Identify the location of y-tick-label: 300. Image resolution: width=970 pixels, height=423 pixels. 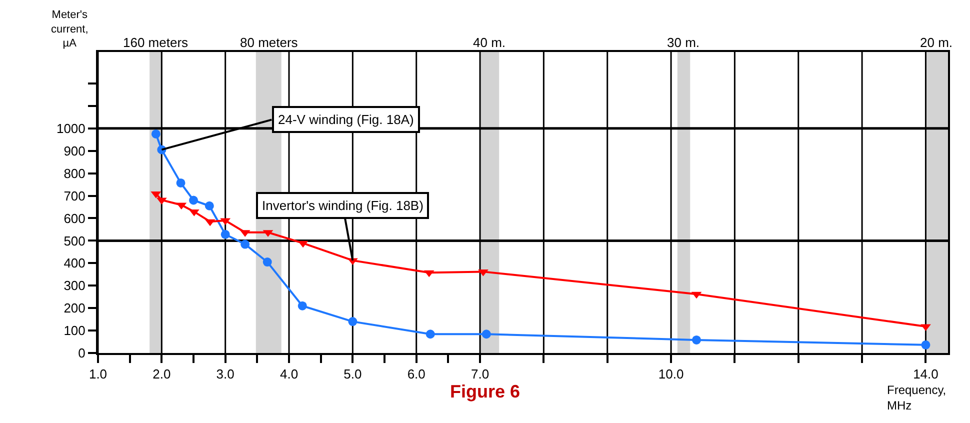
(75, 286).